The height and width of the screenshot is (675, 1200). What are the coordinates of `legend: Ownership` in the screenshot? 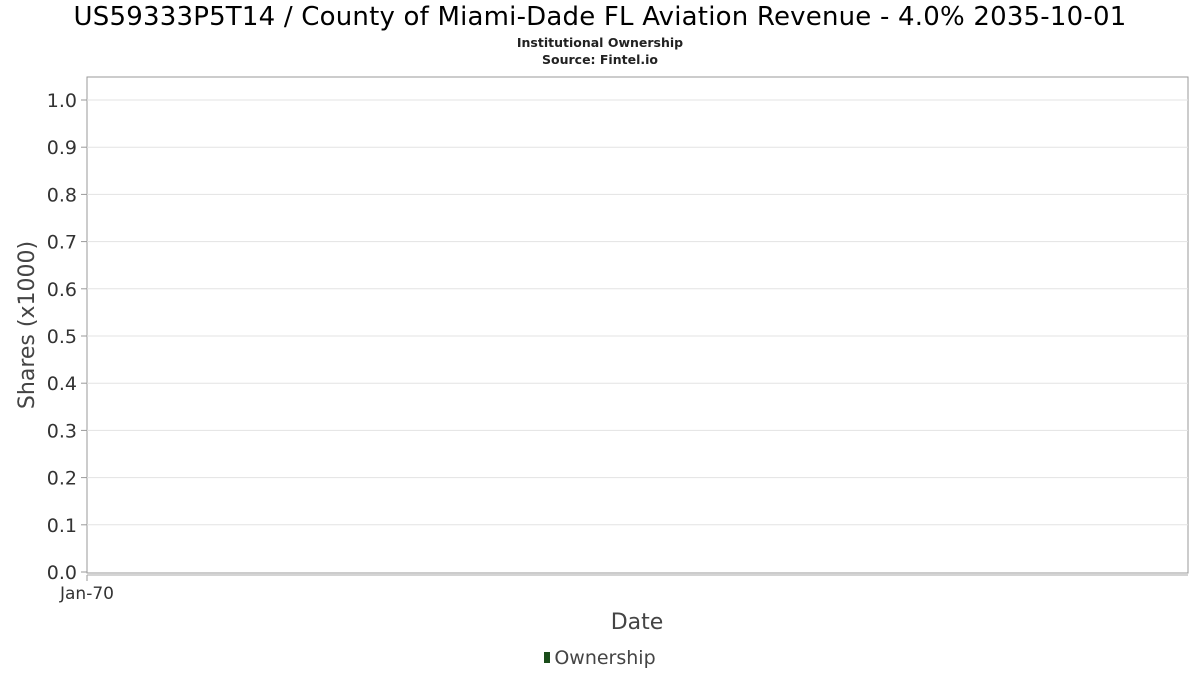 It's located at (600, 658).